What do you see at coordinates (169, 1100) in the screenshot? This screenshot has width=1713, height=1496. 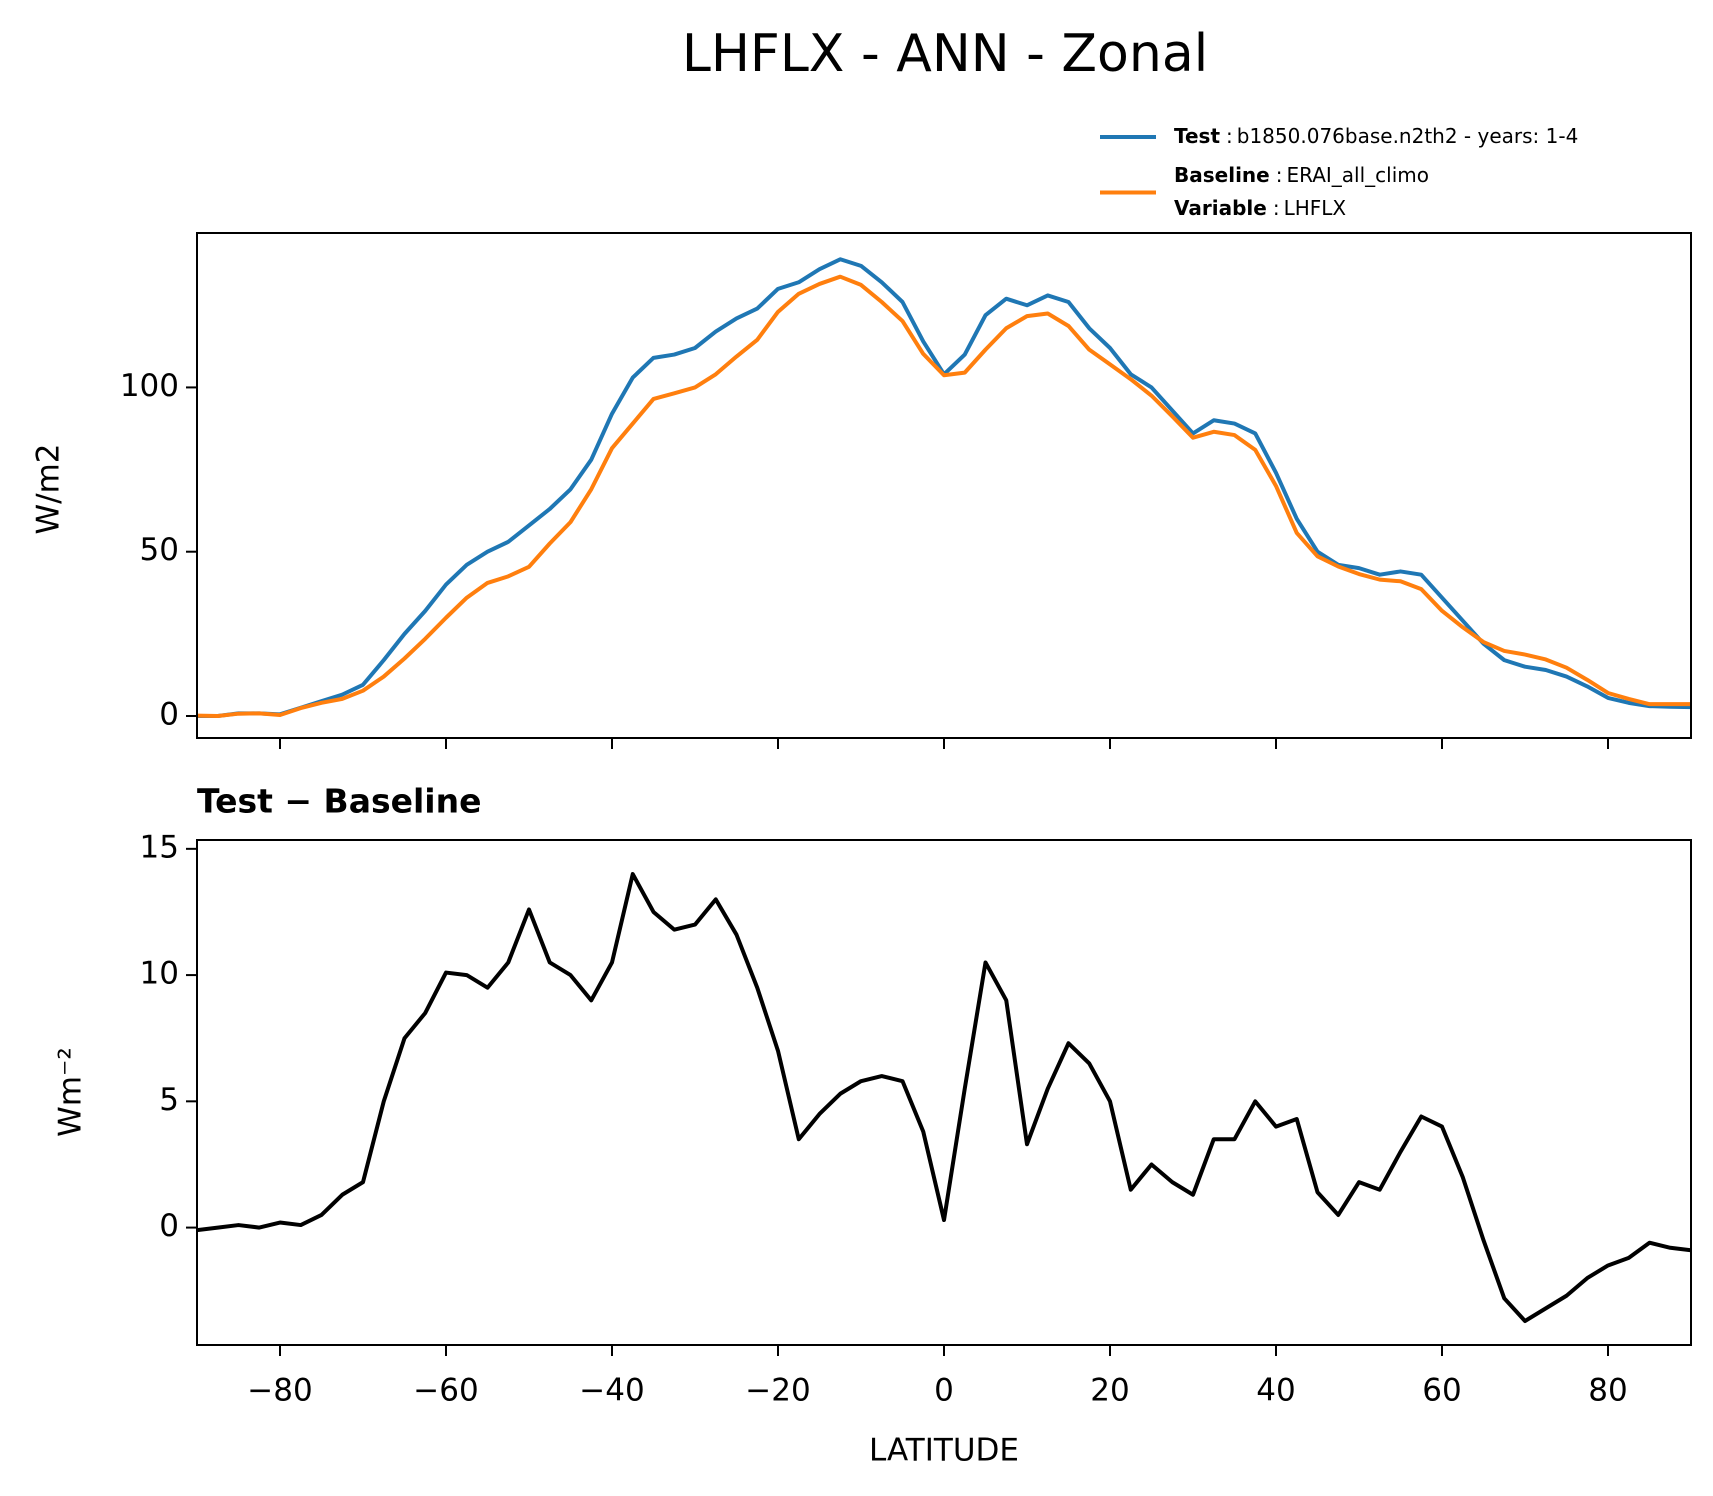 I see `y-tick-label: 5` at bounding box center [169, 1100].